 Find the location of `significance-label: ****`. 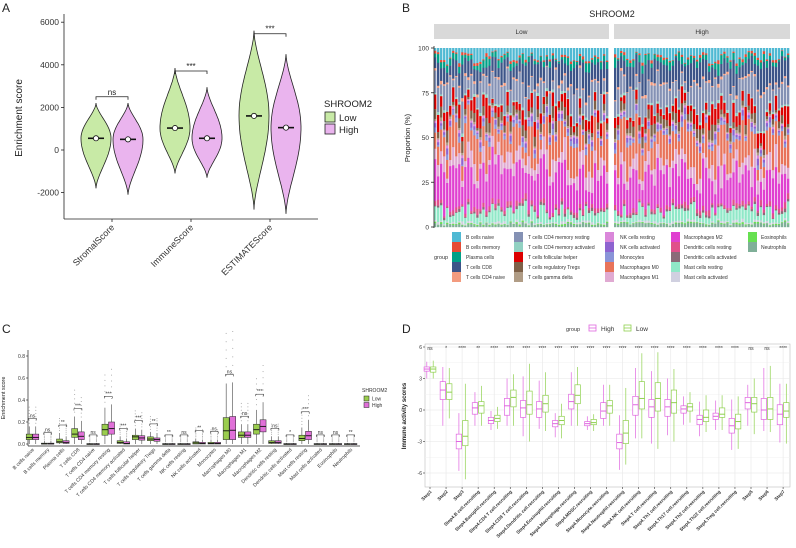

significance-label: **** is located at coordinates (687, 349).